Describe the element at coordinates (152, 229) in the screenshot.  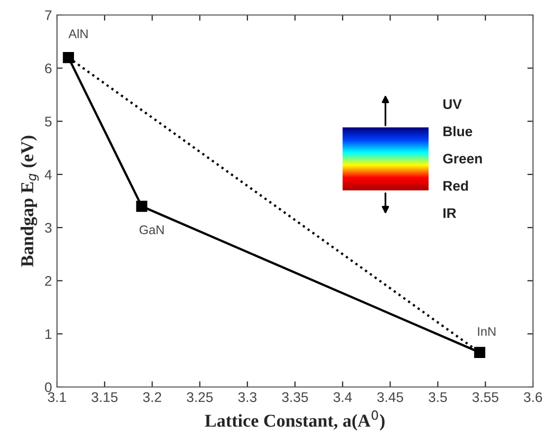
I see `annotation: GaN` at that location.